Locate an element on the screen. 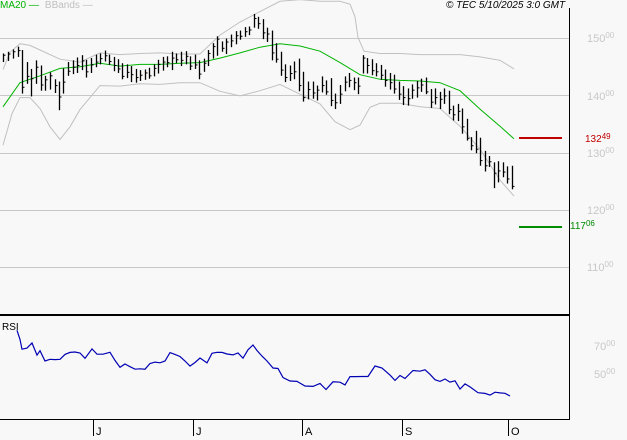 Image resolution: width=627 pixels, height=440 pixels. rsi-line is located at coordinates (263, 363).